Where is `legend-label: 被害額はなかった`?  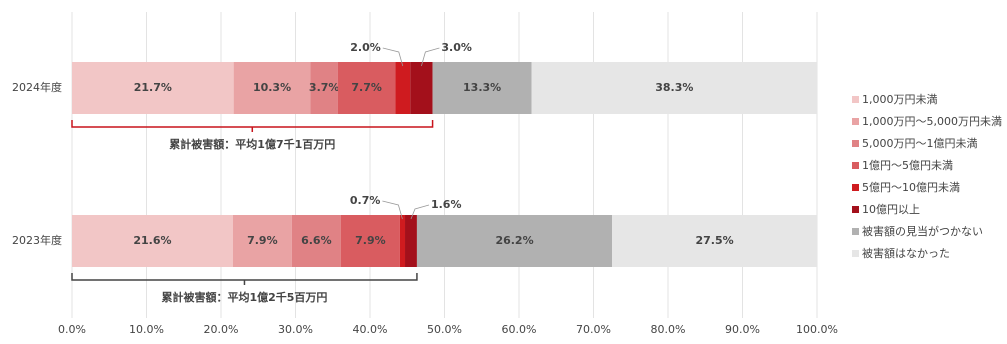 legend-label: 被害額はなかった is located at coordinates (906, 253).